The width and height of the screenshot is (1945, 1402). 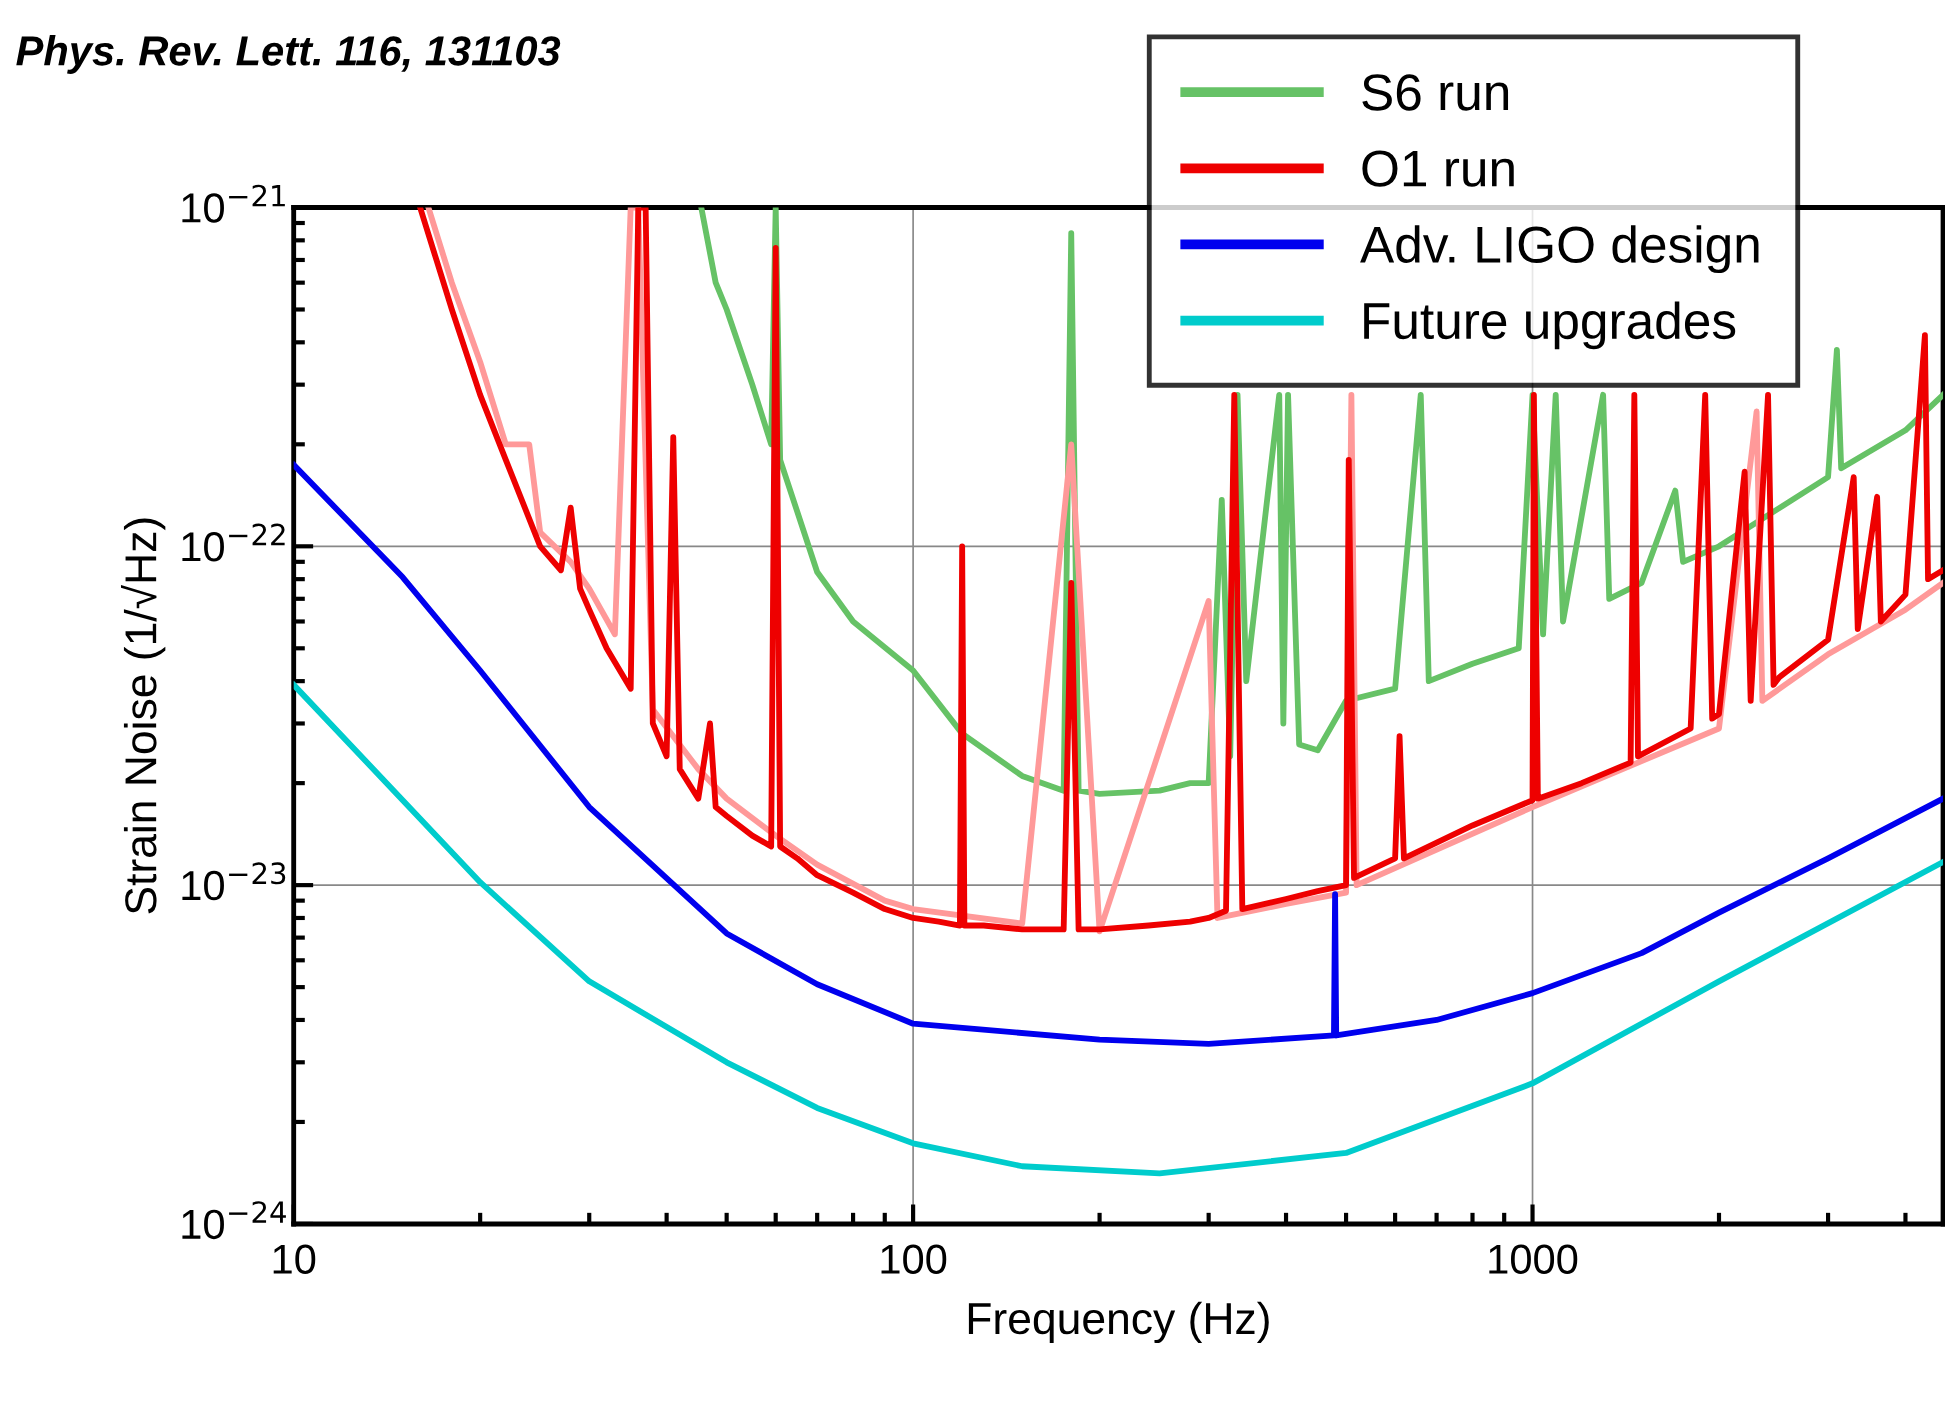 What do you see at coordinates (1550, 325) in the screenshot?
I see `legend-label: Future upgrades` at bounding box center [1550, 325].